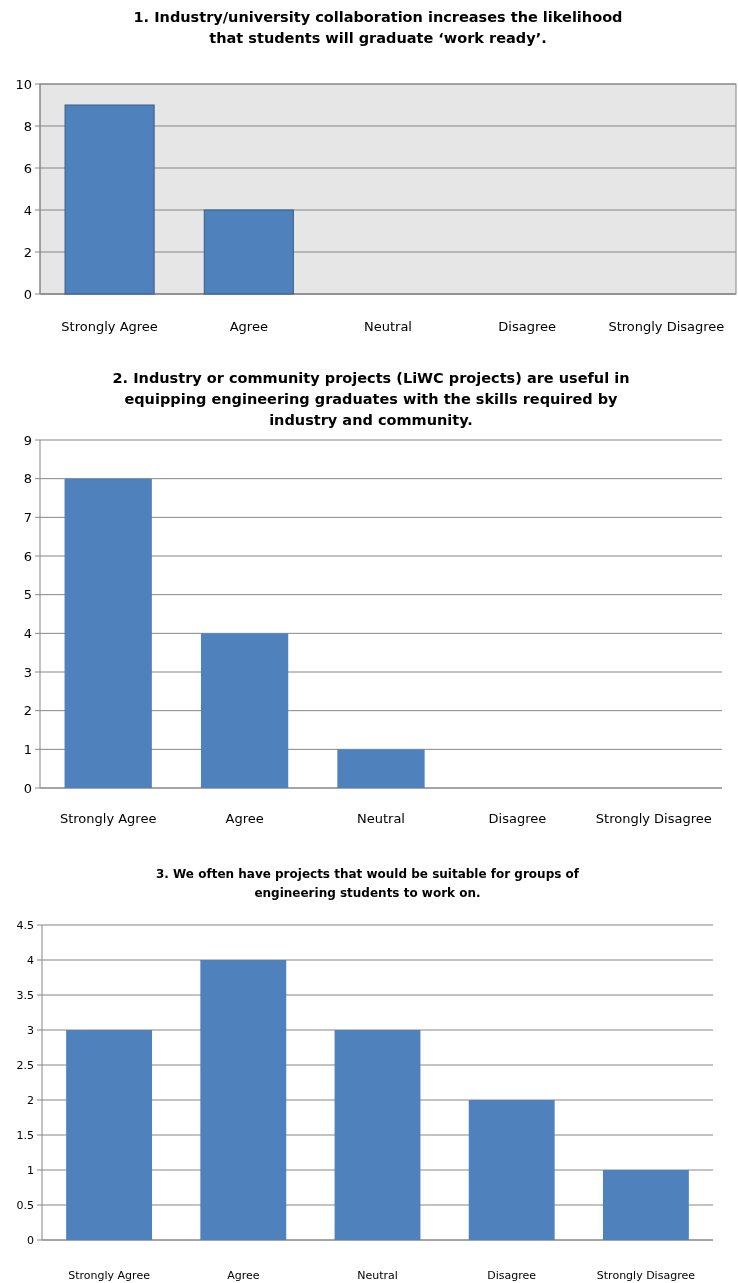  Describe the element at coordinates (27, 440) in the screenshot. I see `y-tick-label: 9` at that location.